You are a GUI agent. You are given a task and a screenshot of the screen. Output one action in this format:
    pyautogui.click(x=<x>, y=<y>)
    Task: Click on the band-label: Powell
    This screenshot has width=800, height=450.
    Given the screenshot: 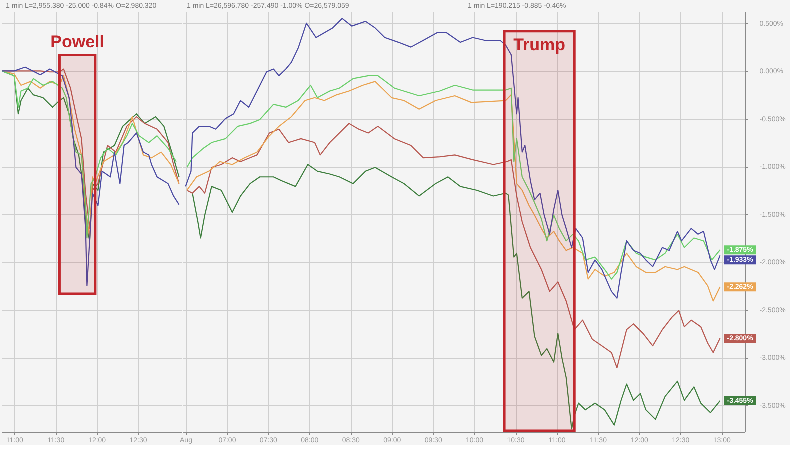 What is the action you would take?
    pyautogui.click(x=77, y=42)
    